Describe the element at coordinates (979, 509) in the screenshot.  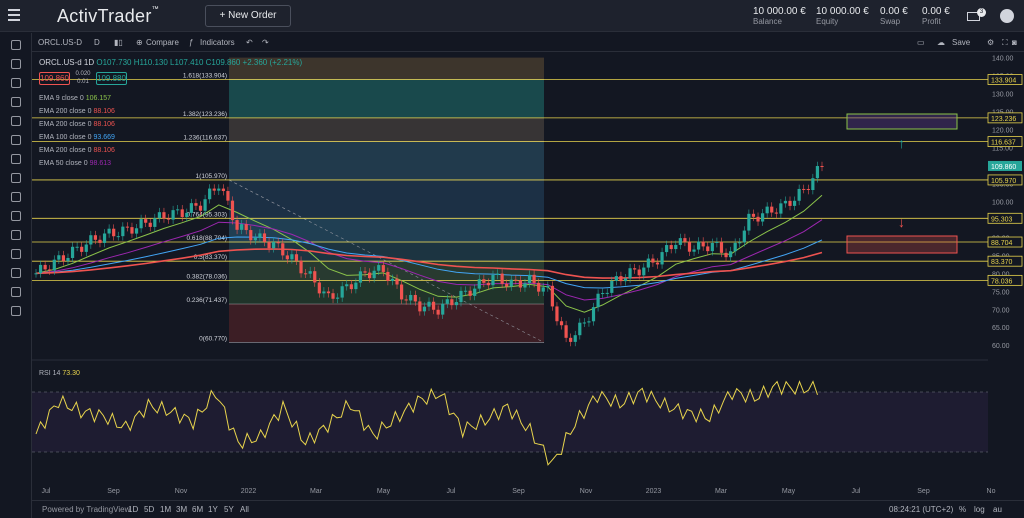
I see `log-scale-toggle: log` at that location.